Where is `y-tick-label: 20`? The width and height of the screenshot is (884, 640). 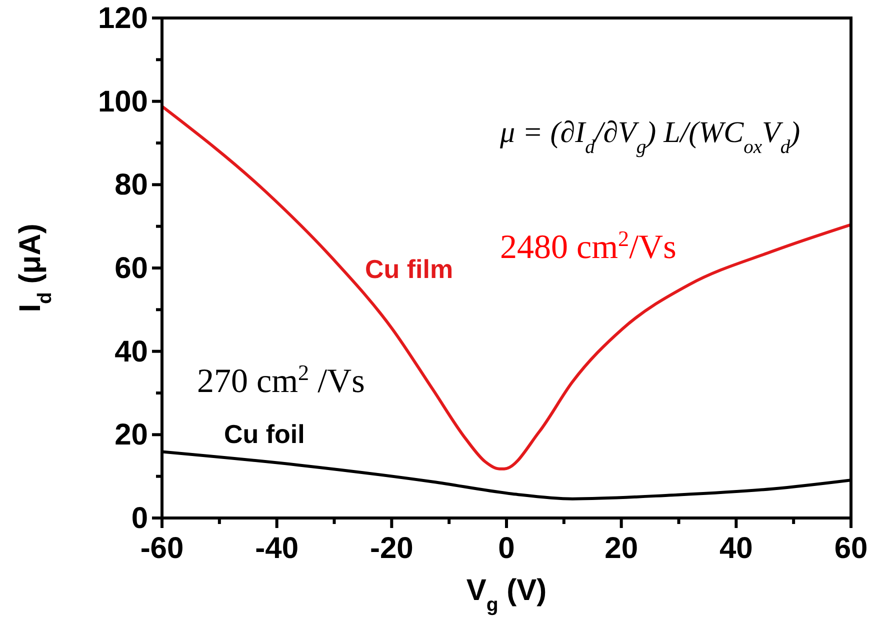
y-tick-label: 20 is located at coordinates (131, 435).